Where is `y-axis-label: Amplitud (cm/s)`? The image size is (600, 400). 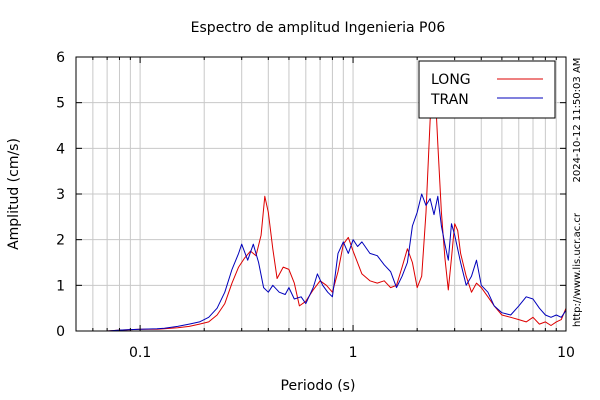
y-axis-label: Amplitud (cm/s) is located at coordinates (14, 194).